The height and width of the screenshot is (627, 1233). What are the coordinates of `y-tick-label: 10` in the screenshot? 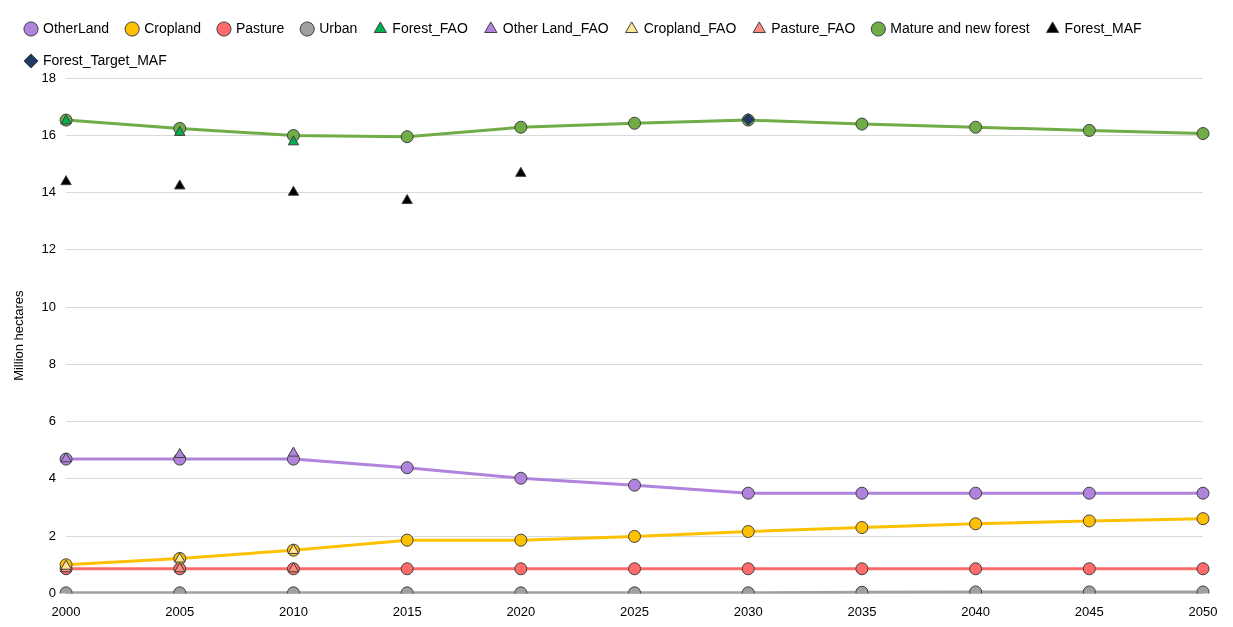 It's located at (49, 306).